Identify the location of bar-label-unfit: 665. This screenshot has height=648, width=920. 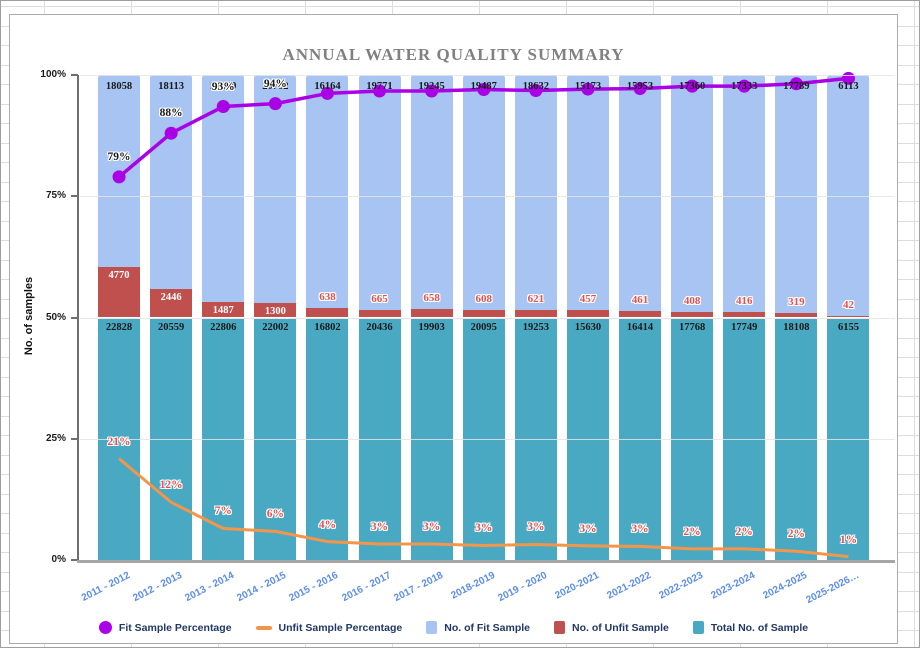
(379, 298).